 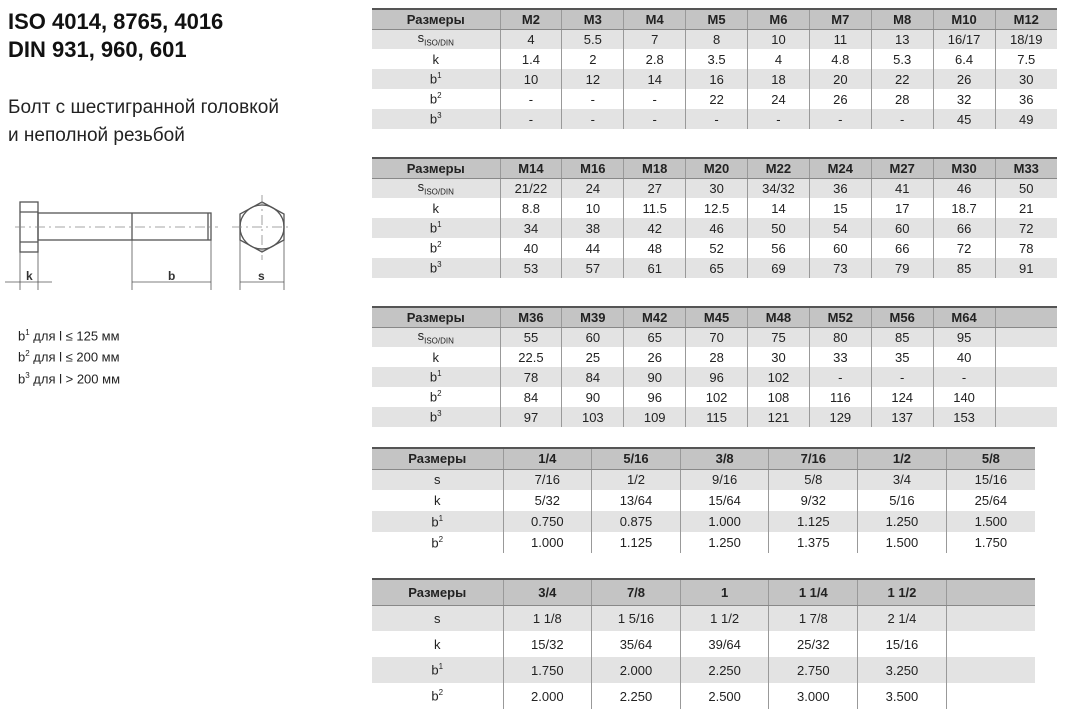 I want to click on table-cell: 1.125, so click(x=636, y=542).